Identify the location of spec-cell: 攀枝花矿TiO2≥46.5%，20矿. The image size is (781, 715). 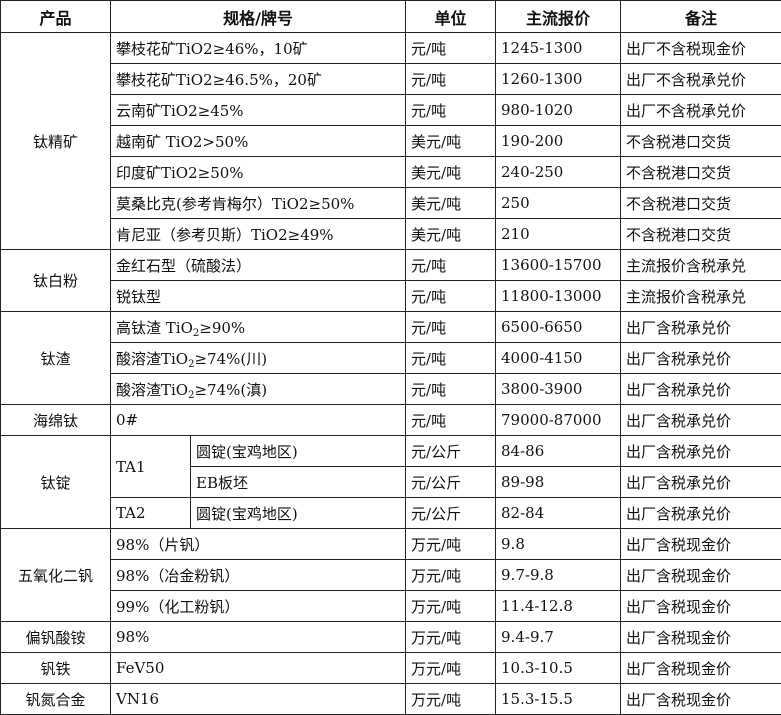
(258, 79).